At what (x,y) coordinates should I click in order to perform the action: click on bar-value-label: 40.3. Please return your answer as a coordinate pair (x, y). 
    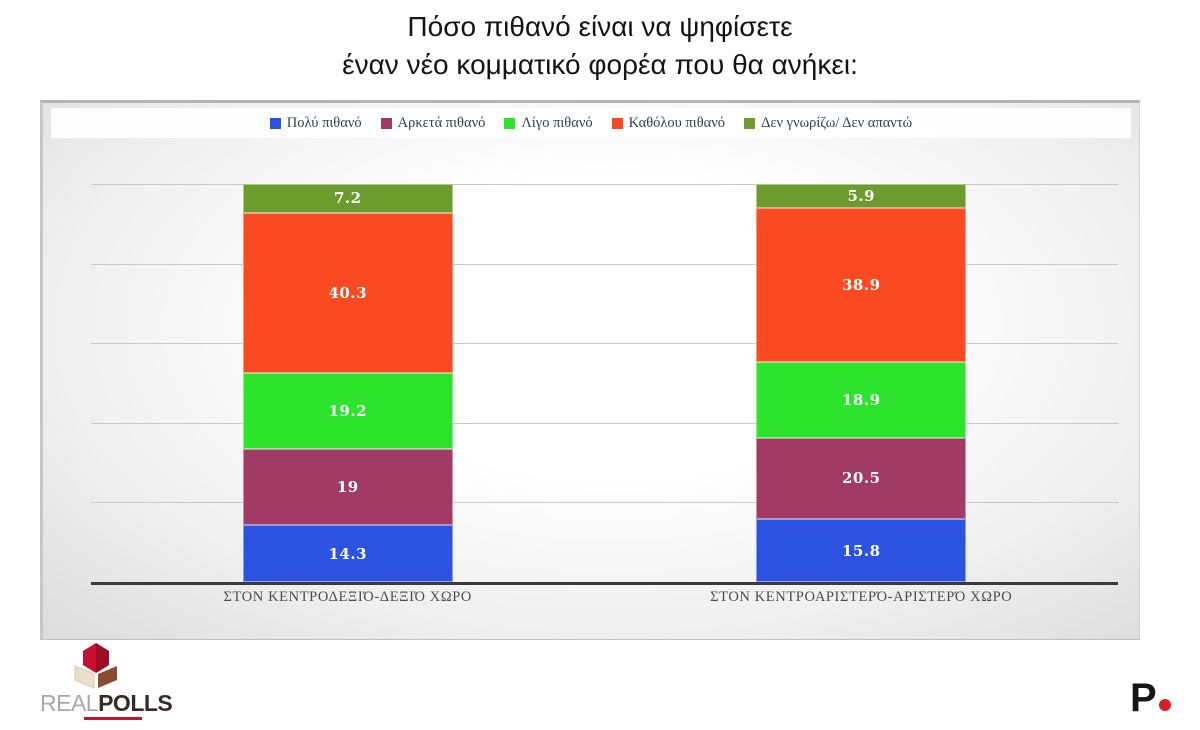
    Looking at the image, I should click on (348, 292).